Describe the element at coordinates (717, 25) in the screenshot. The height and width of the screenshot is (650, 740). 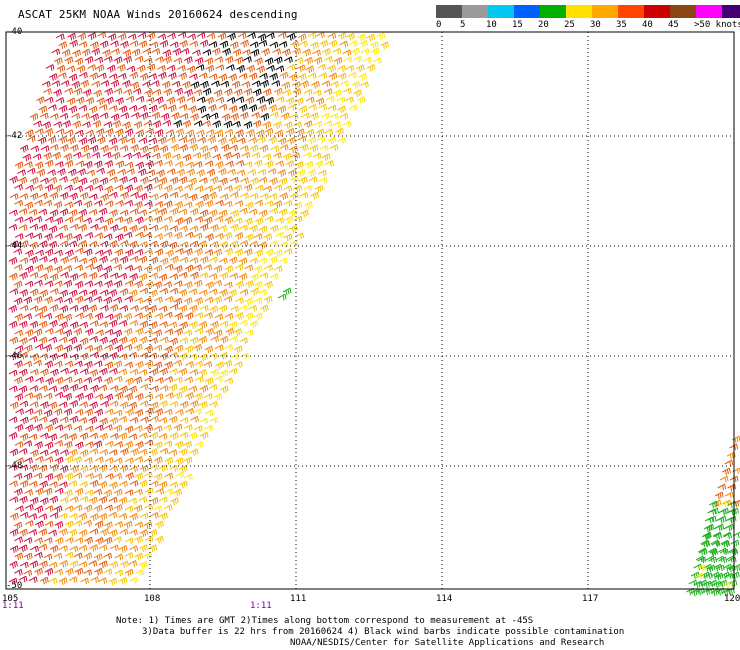
I see `legend-label: >50 knots` at that location.